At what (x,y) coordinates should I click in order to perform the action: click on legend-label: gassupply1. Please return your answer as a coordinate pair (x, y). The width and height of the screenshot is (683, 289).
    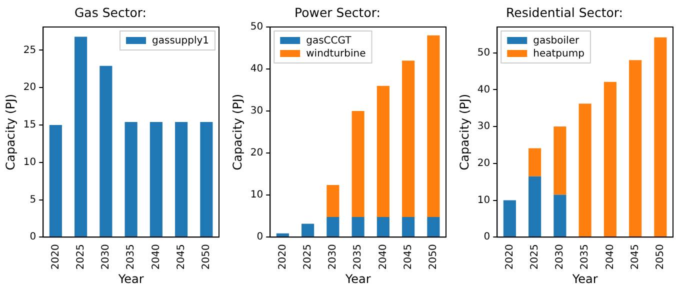
    Looking at the image, I should click on (181, 41).